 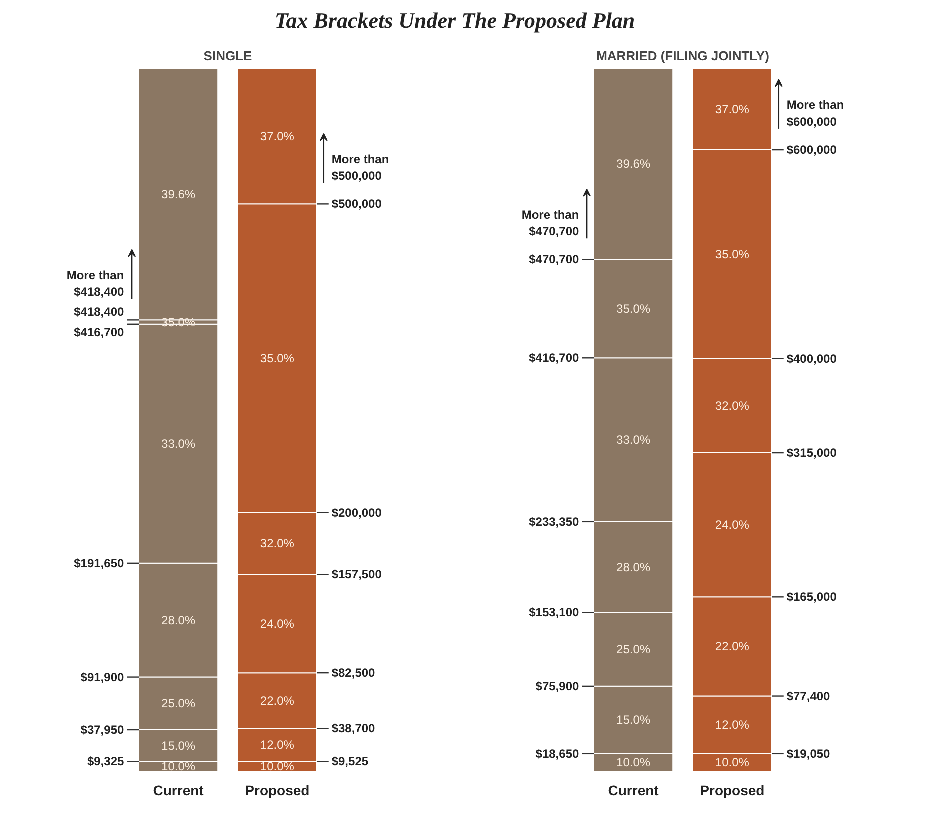 I want to click on text: $233,350, so click(x=554, y=522).